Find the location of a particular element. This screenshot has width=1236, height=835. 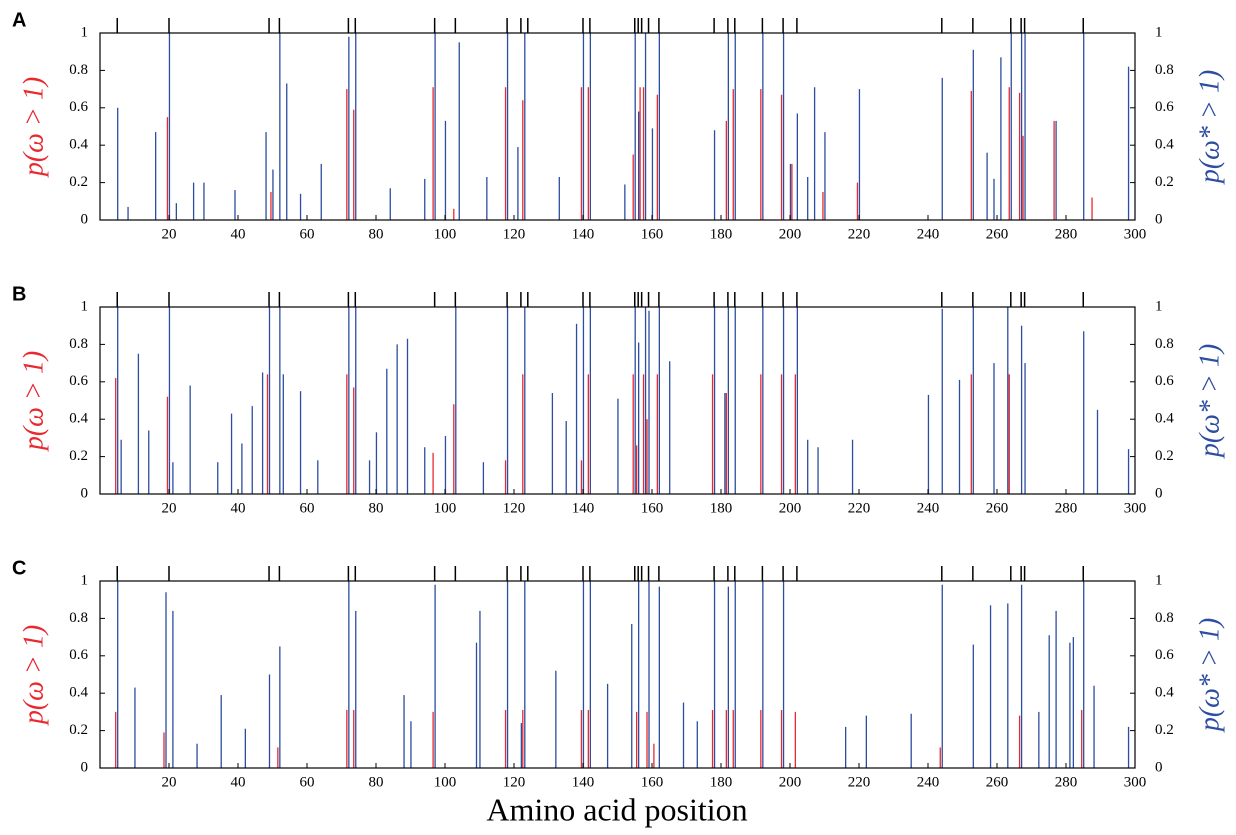

y-tick-label: 1 is located at coordinates (85, 580).